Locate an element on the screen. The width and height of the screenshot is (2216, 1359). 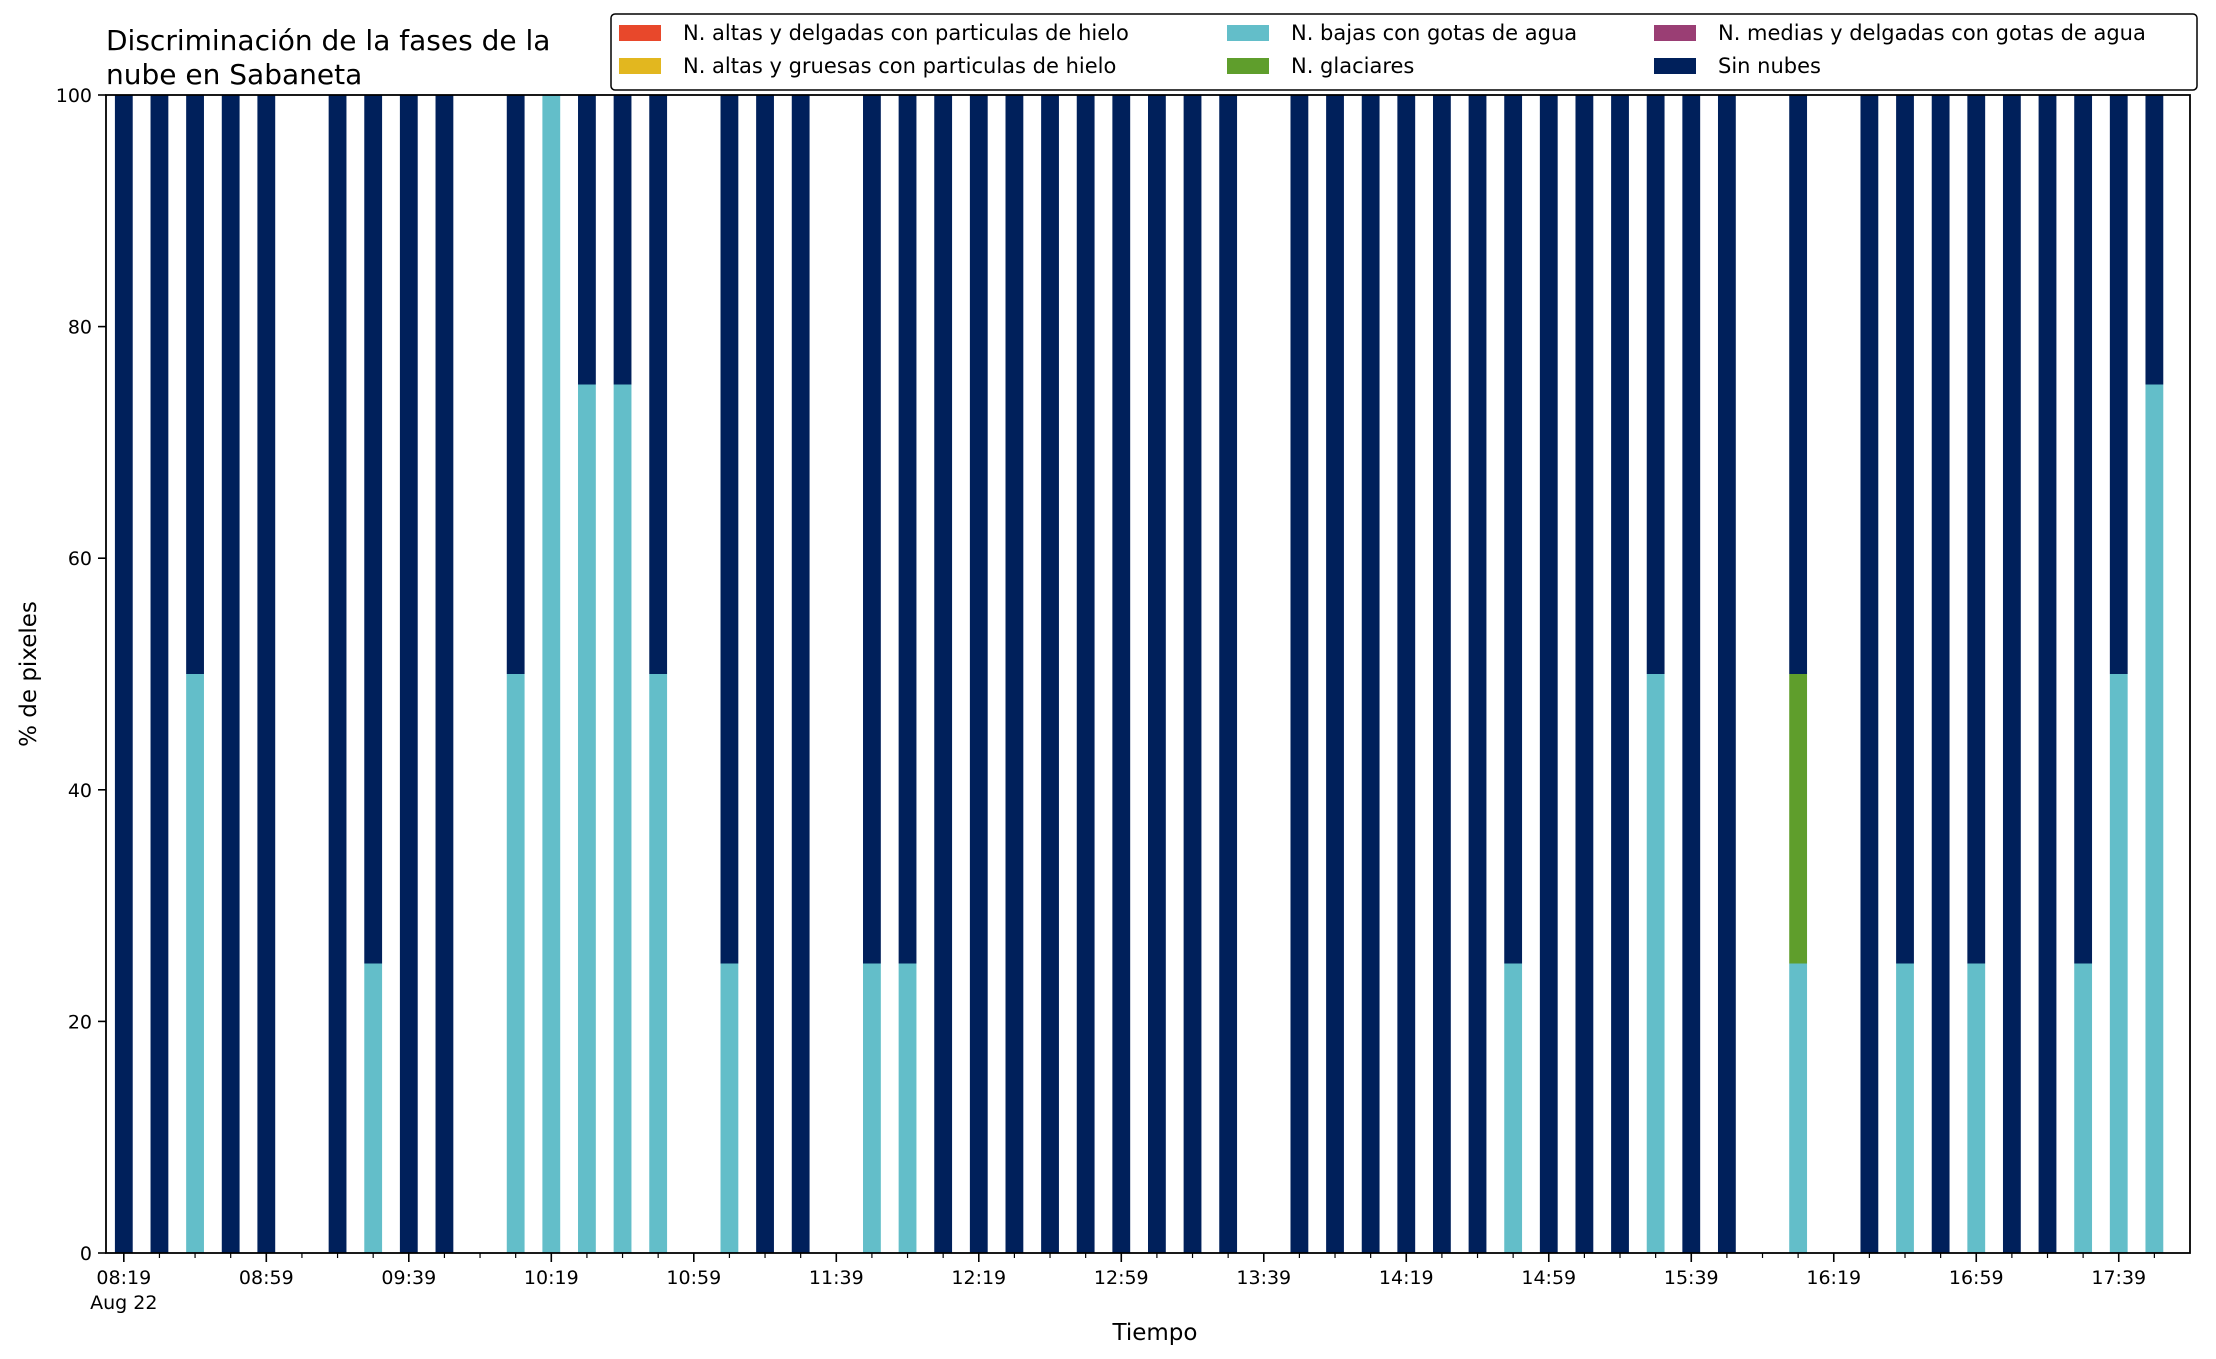
x-tick-label: 13:39 is located at coordinates (1263, 1278).